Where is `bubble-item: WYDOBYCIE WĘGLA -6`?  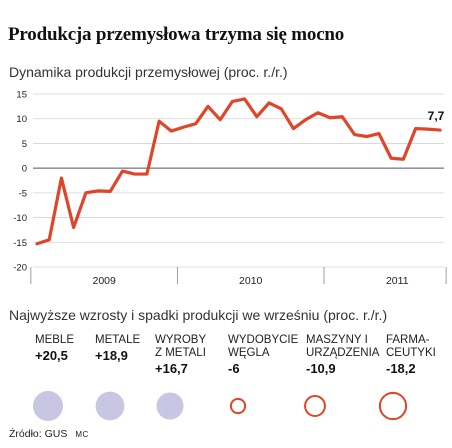
bubble-item: WYDOBYCIE WĘGLA -6 is located at coordinates (263, 355).